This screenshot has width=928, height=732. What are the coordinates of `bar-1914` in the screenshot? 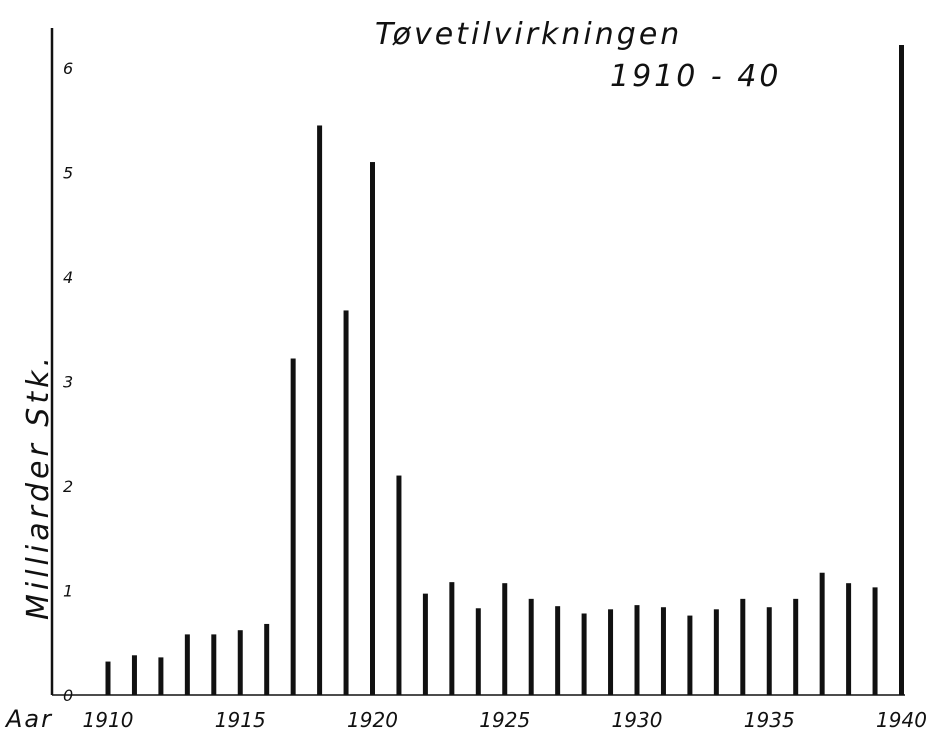 It's located at (214, 664).